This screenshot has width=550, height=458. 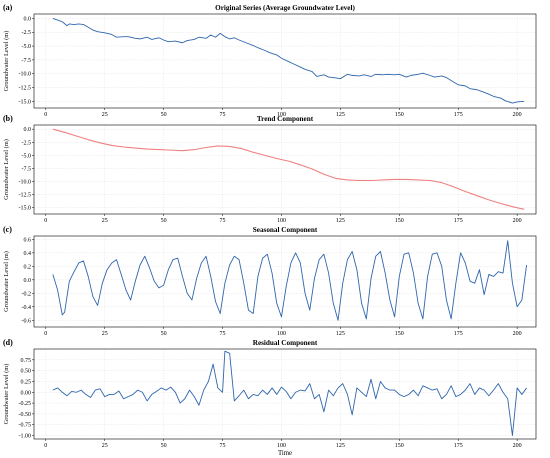 What do you see at coordinates (7, 229) in the screenshot?
I see `panel-label: (c)` at bounding box center [7, 229].